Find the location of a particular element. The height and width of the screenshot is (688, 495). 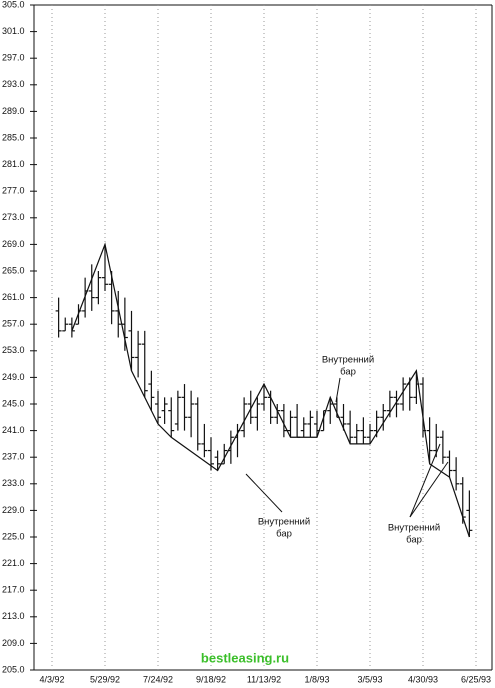

x-tick-label: 1/8/93 is located at coordinates (316, 679).